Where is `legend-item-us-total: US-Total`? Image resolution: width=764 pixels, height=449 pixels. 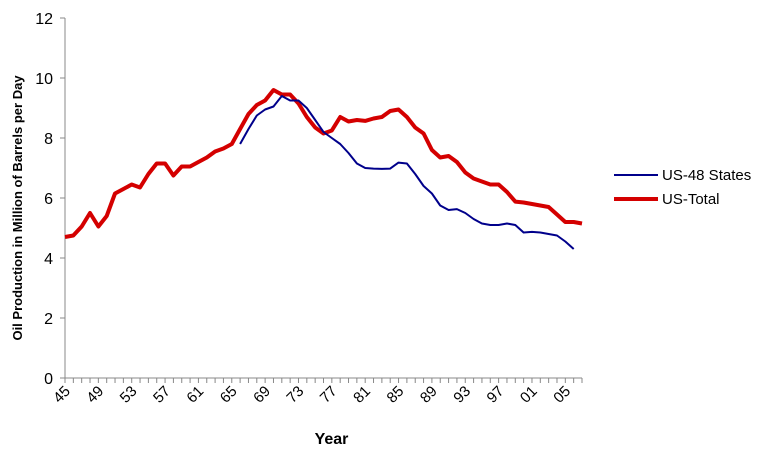
legend-item-us-total: US-Total is located at coordinates (689, 199).